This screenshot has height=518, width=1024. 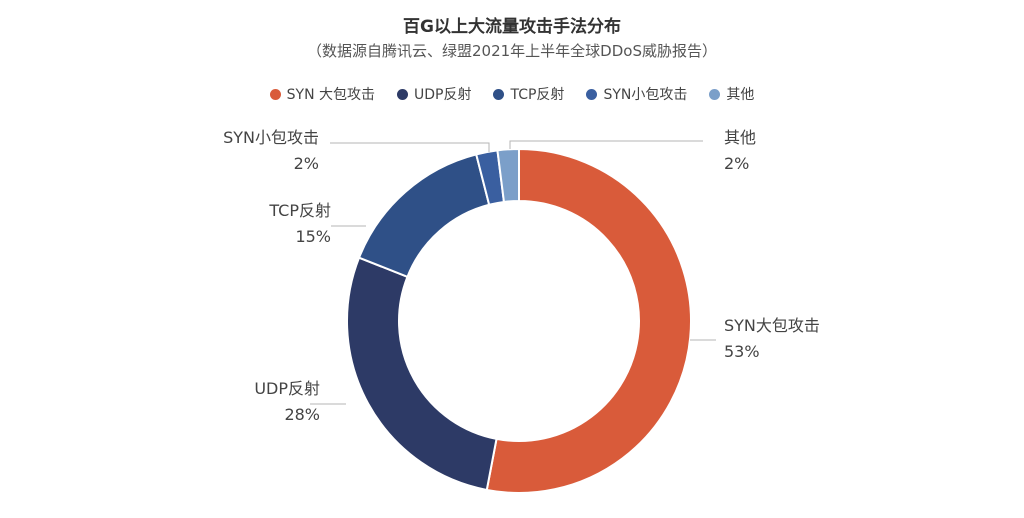 What do you see at coordinates (740, 137) in the screenshot?
I see `slice-label-other: 其他` at bounding box center [740, 137].